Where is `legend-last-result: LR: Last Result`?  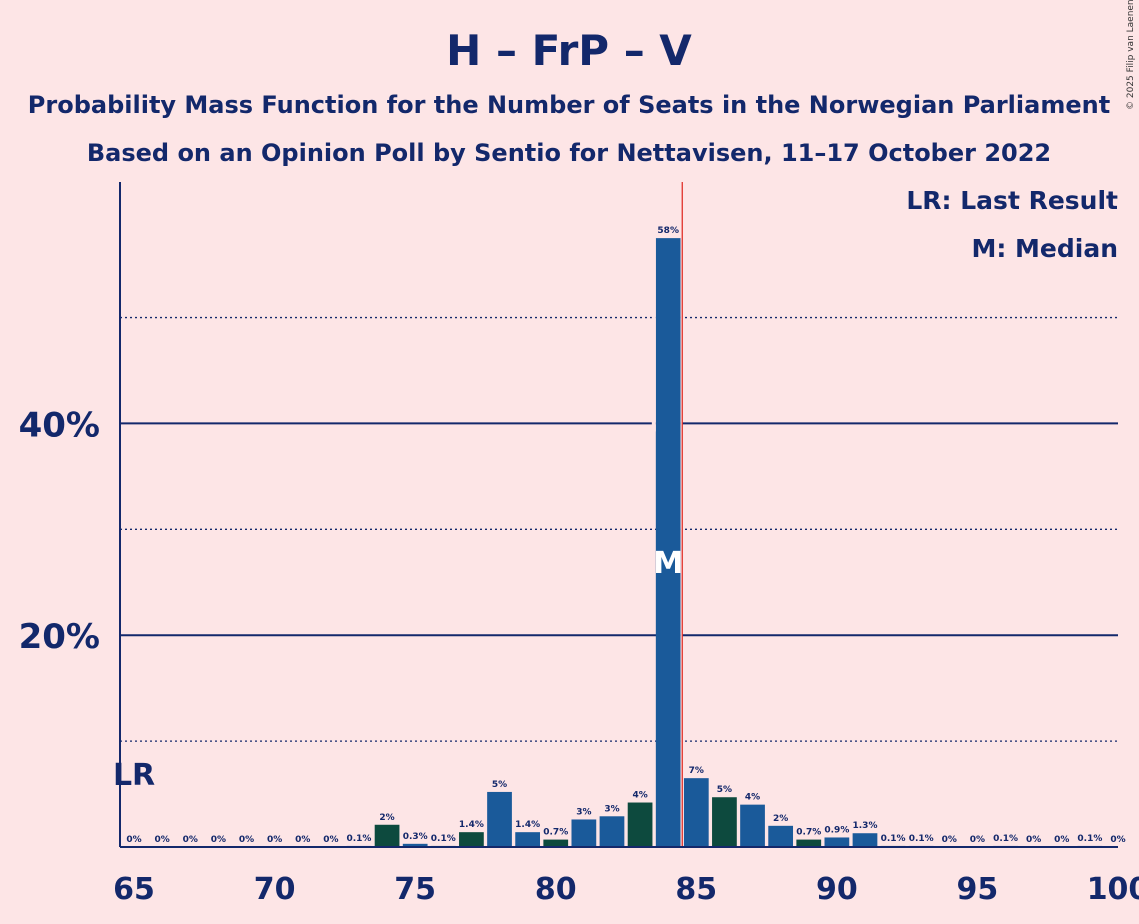 legend-last-result: LR: Last Result is located at coordinates (1012, 200).